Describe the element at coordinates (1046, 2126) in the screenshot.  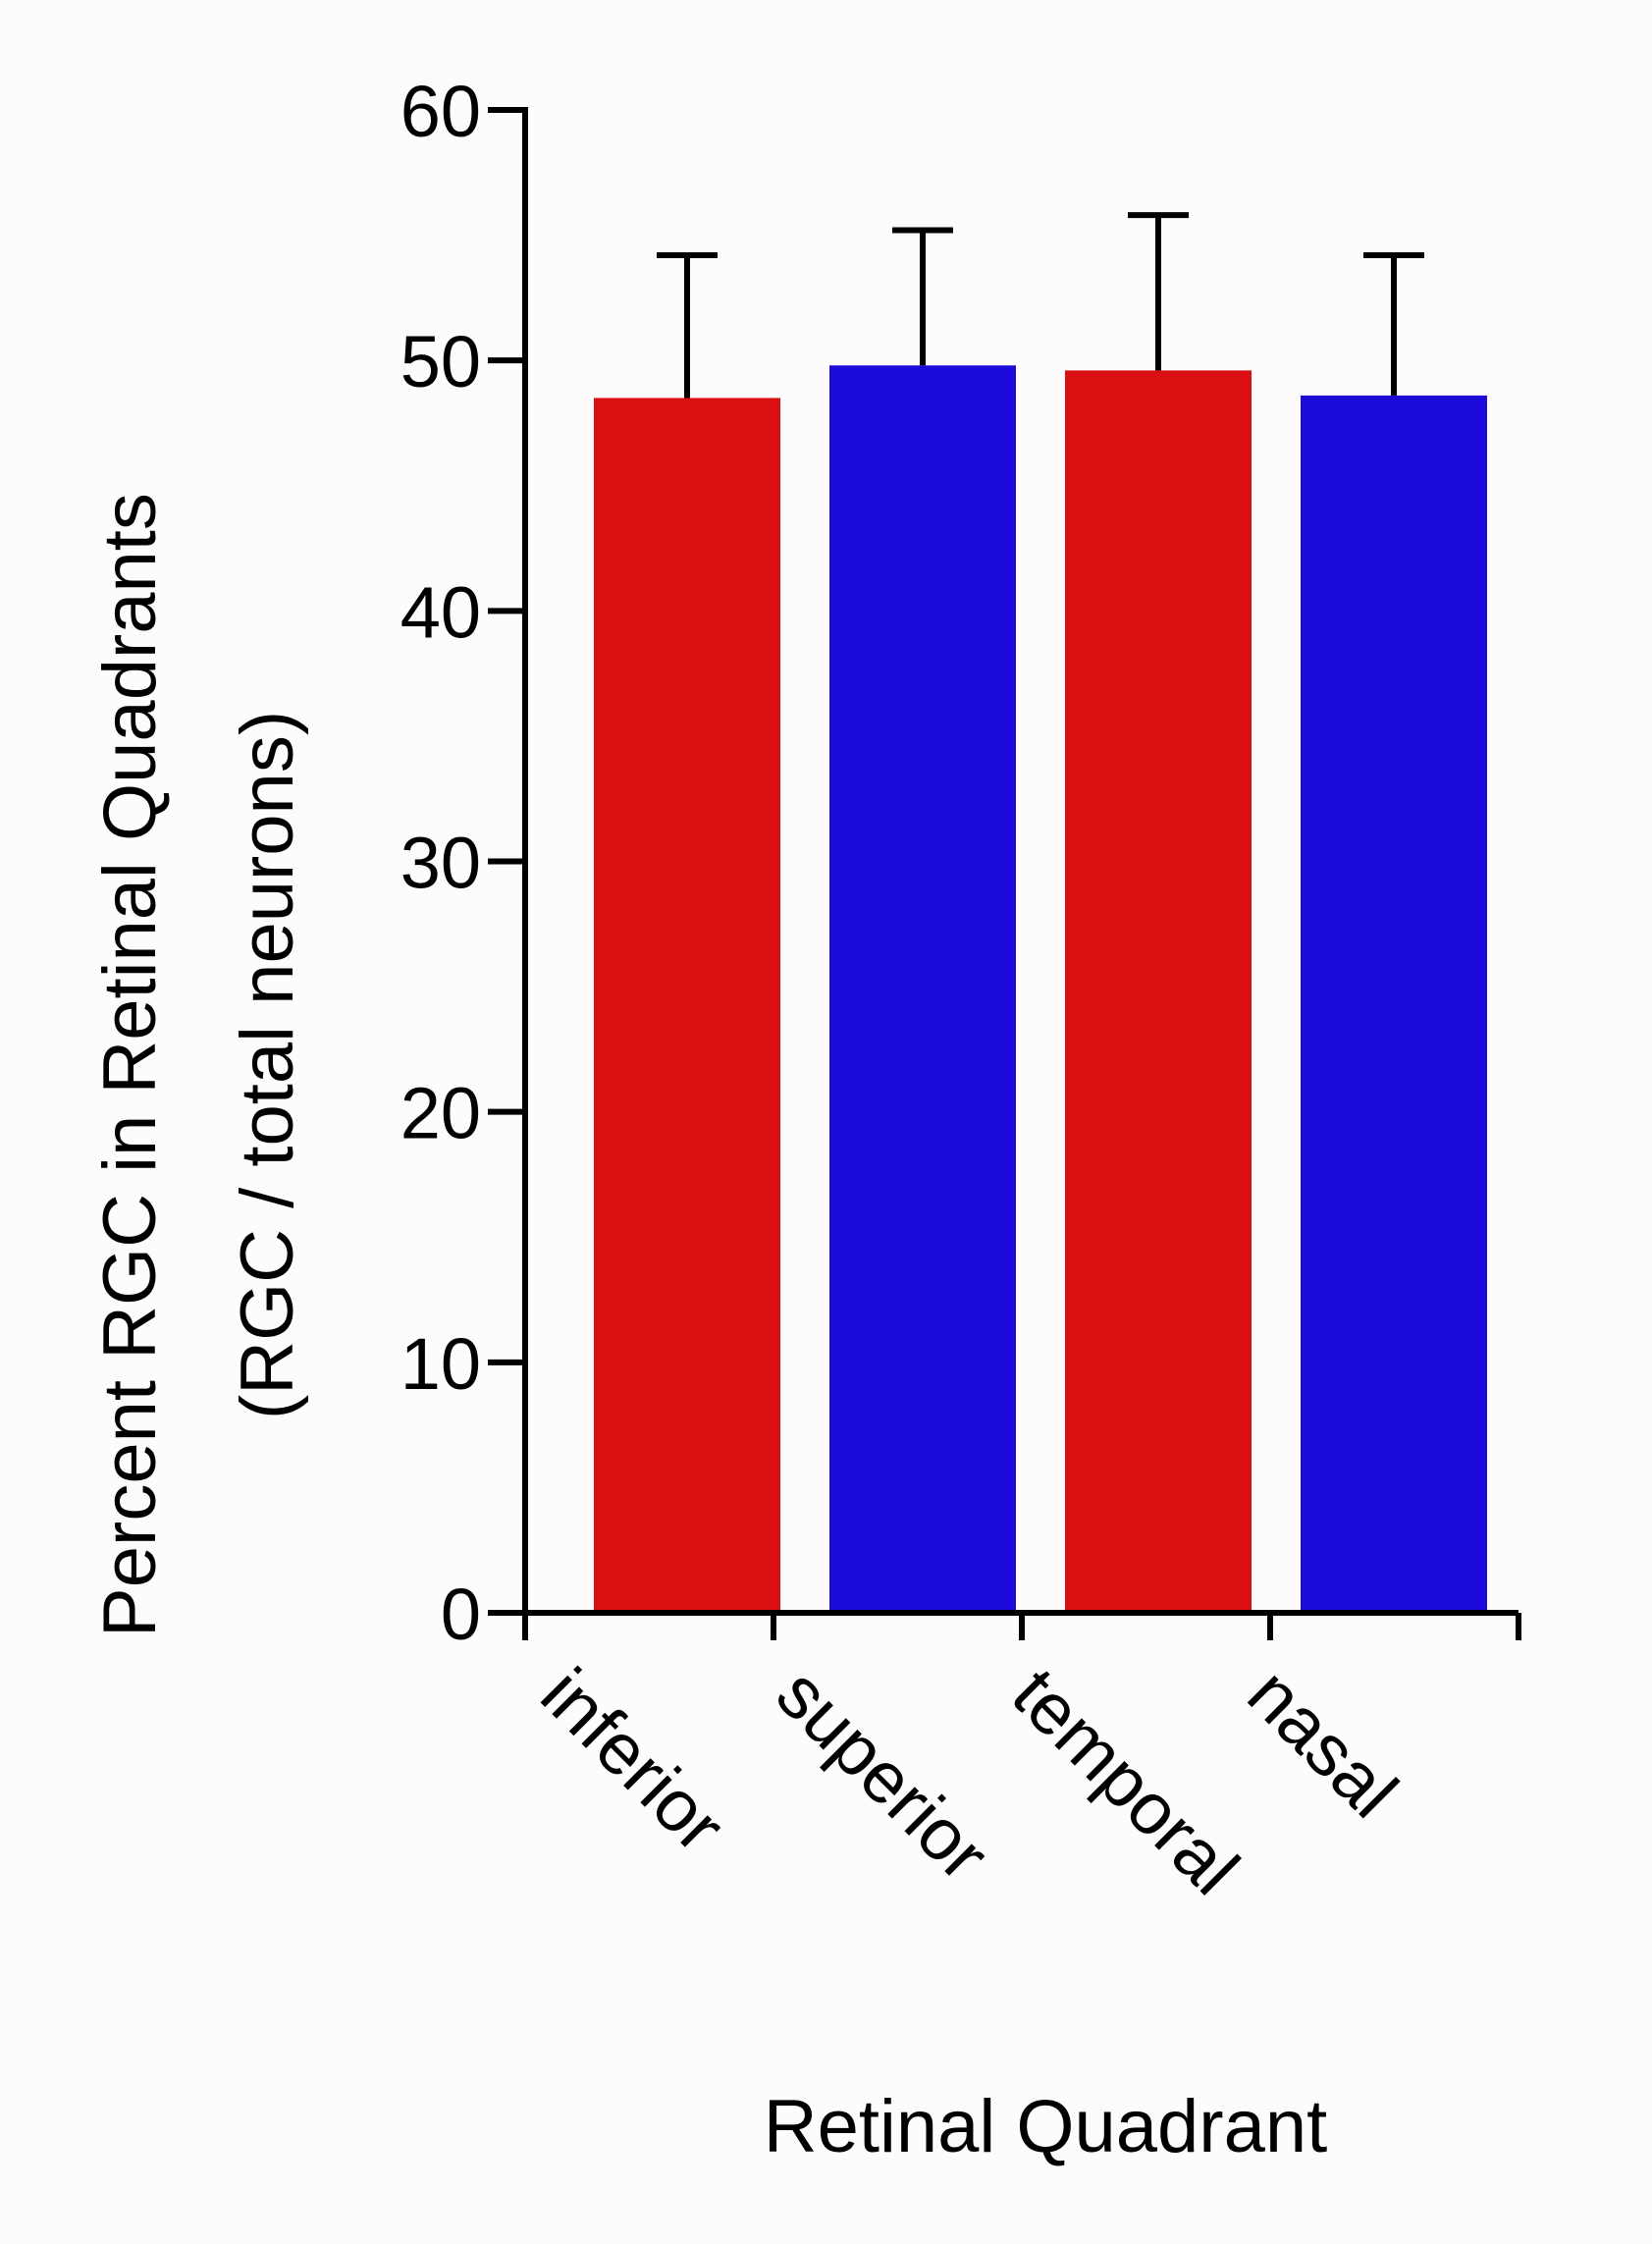
I see `x-axis-title: Retinal Quadrant` at that location.